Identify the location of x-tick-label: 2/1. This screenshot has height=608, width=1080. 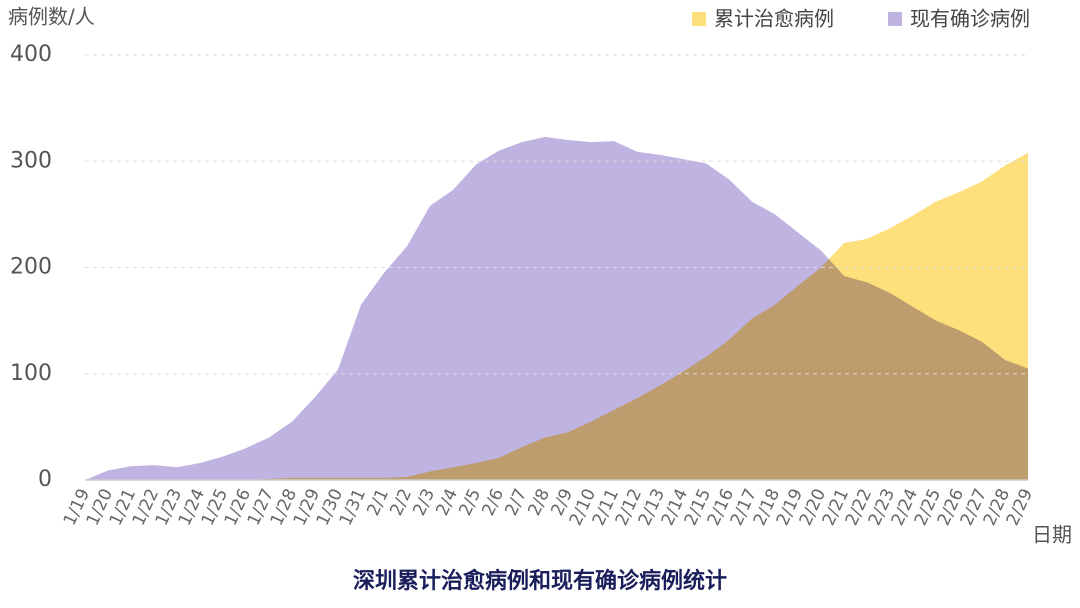
(378, 502).